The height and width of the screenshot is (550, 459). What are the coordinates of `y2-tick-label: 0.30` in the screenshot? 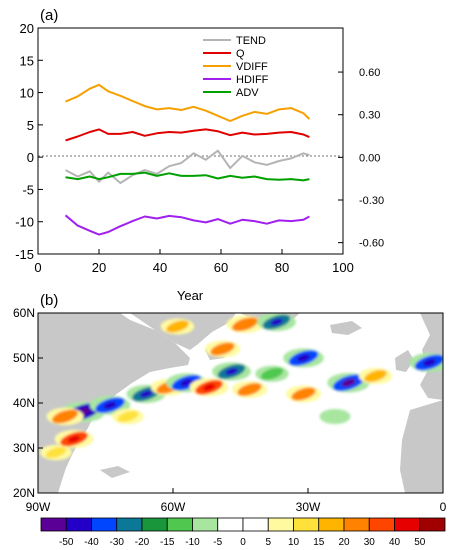 It's located at (369, 116).